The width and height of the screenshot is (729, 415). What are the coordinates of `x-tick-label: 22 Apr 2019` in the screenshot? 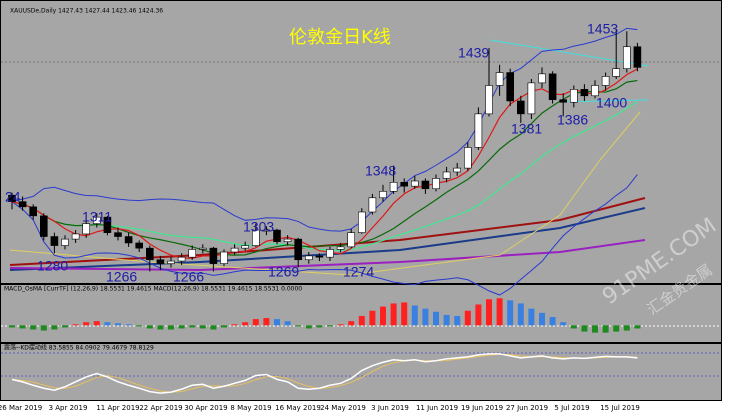 It's located at (160, 408).